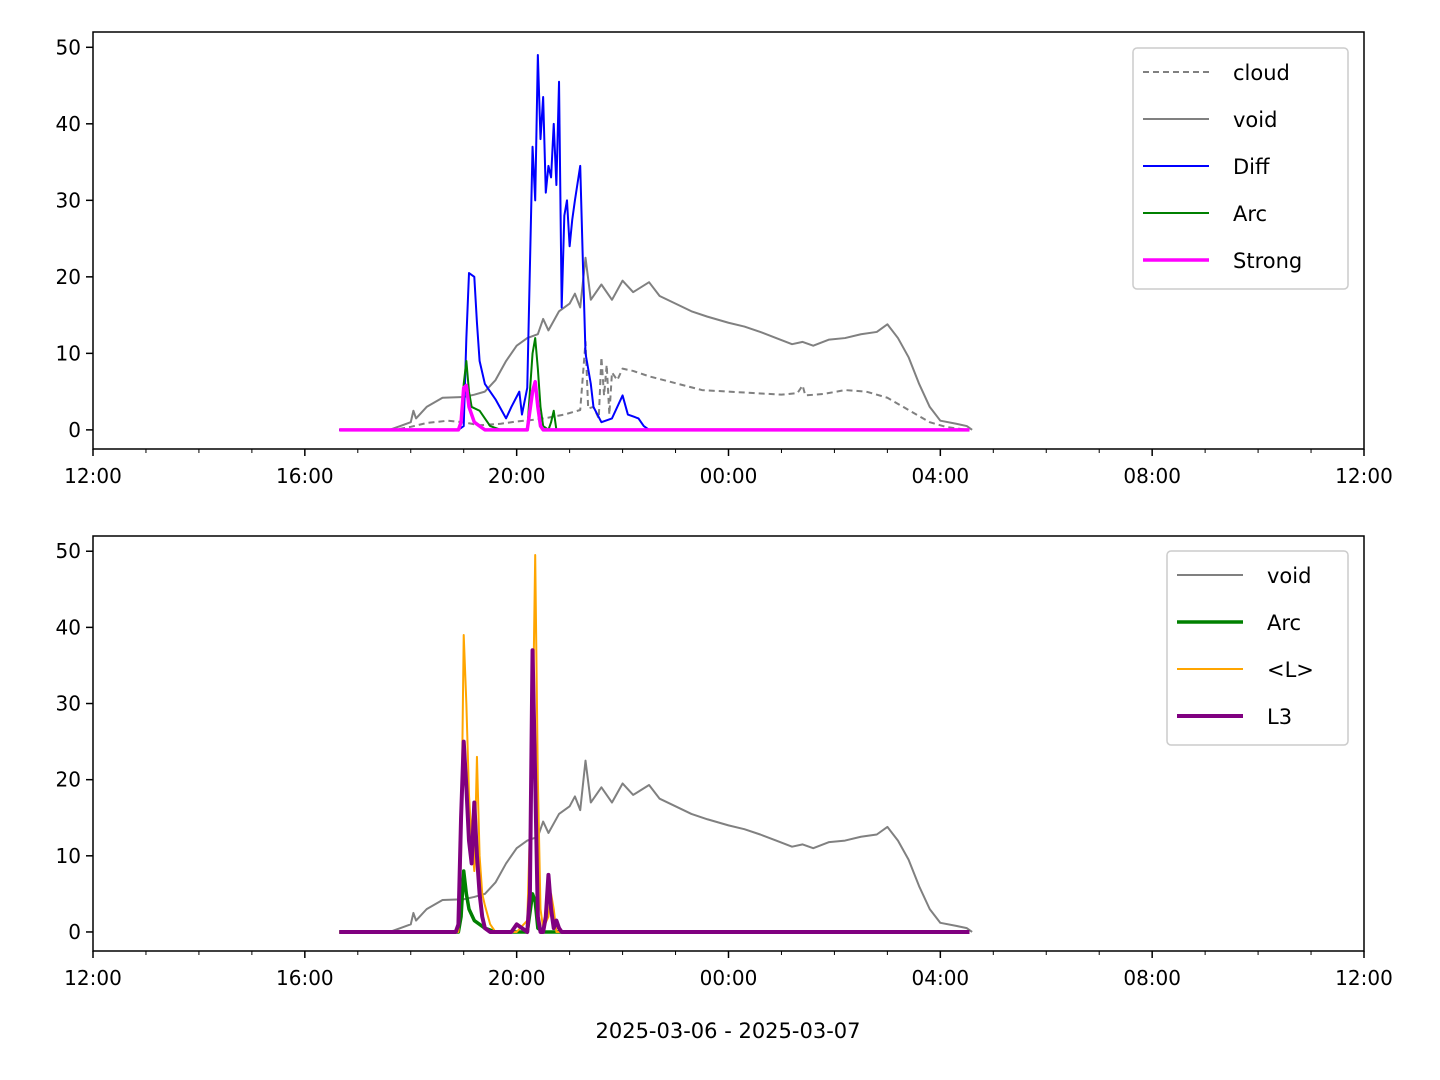 Image resolution: width=1440 pixels, height=1080 pixels. Describe the element at coordinates (941, 978) in the screenshot. I see `bottom-x-tick-label: 04:00` at that location.